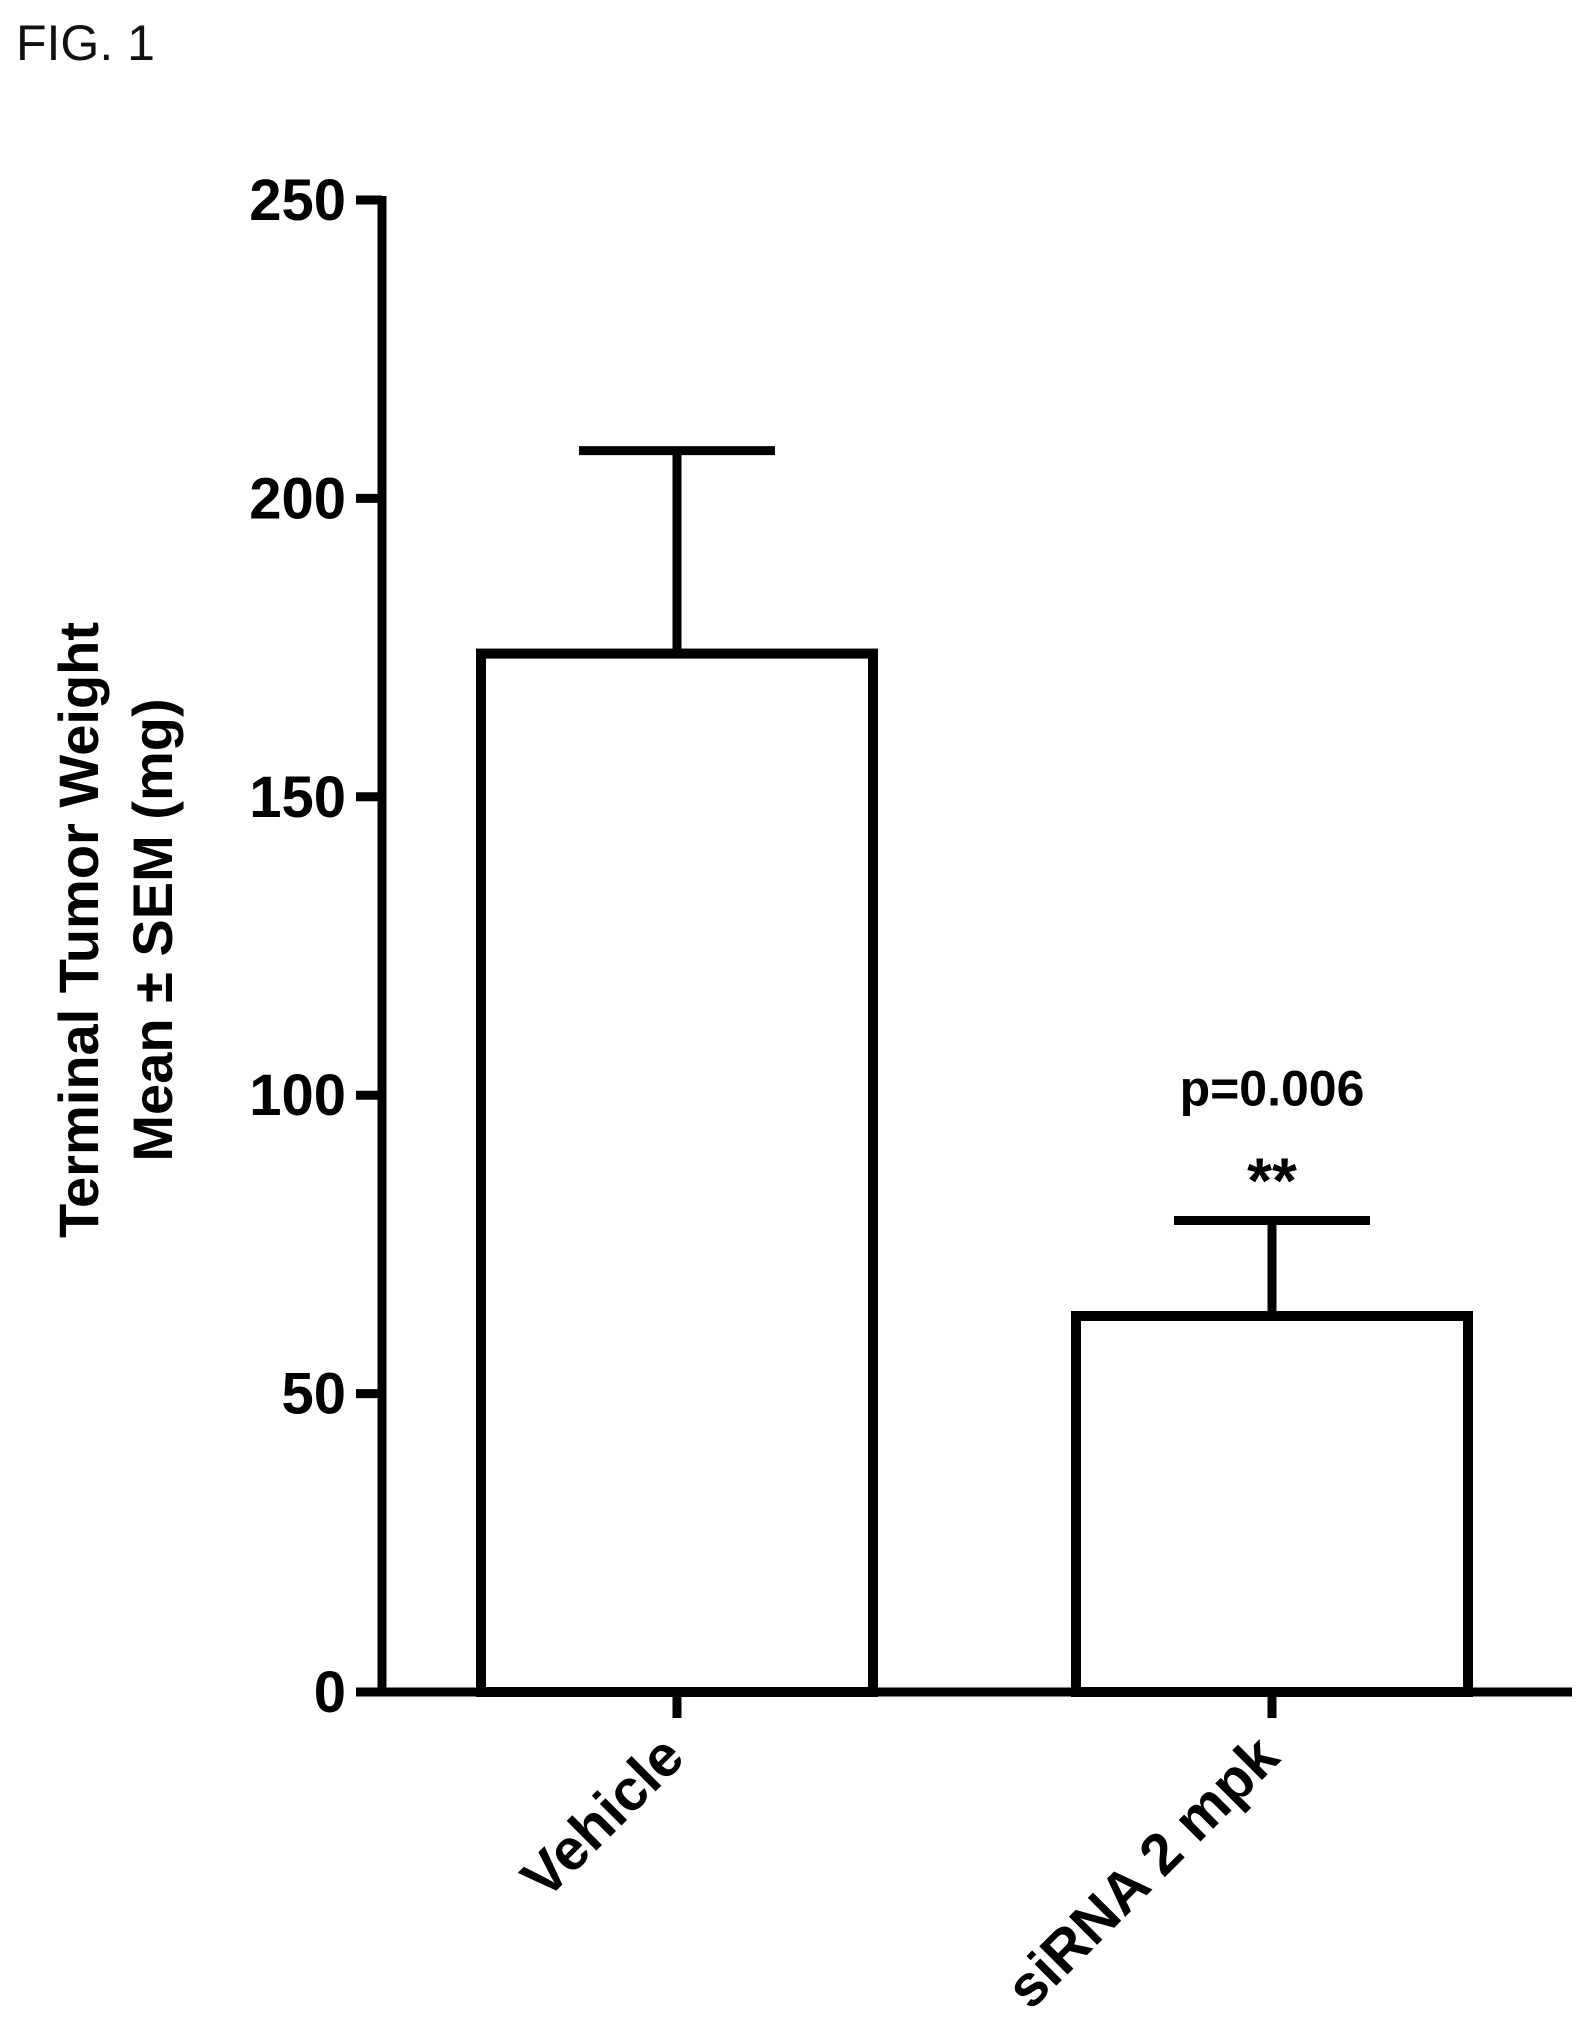 The width and height of the screenshot is (1581, 2025). Describe the element at coordinates (1272, 1089) in the screenshot. I see `p-value-label: p=0.006` at that location.